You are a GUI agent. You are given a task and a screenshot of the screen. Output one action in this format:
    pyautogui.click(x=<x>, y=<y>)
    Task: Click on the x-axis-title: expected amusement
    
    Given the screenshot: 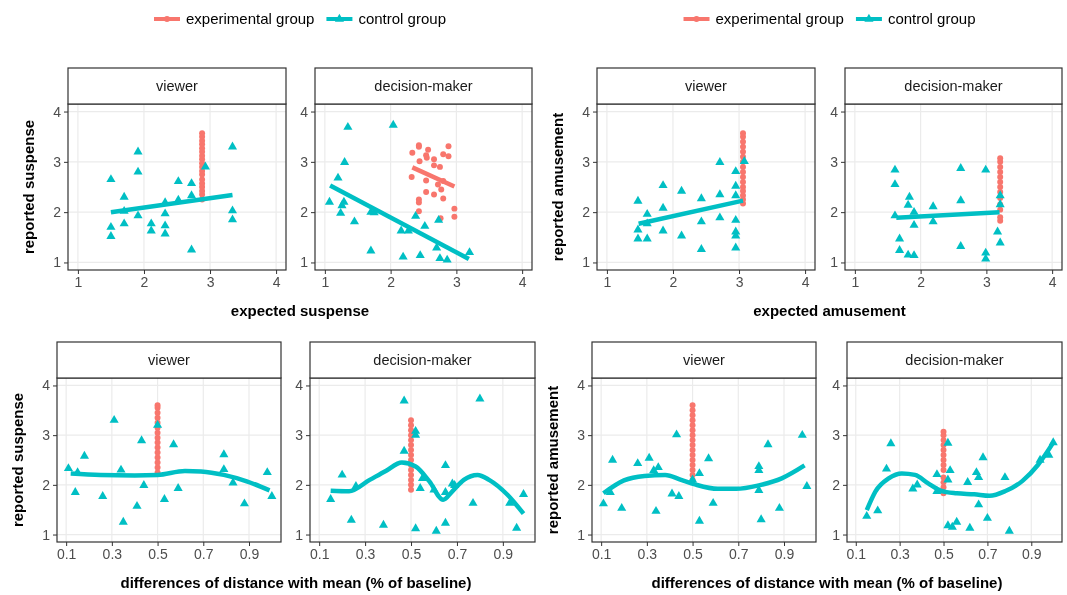 What is the action you would take?
    pyautogui.click(x=829, y=310)
    